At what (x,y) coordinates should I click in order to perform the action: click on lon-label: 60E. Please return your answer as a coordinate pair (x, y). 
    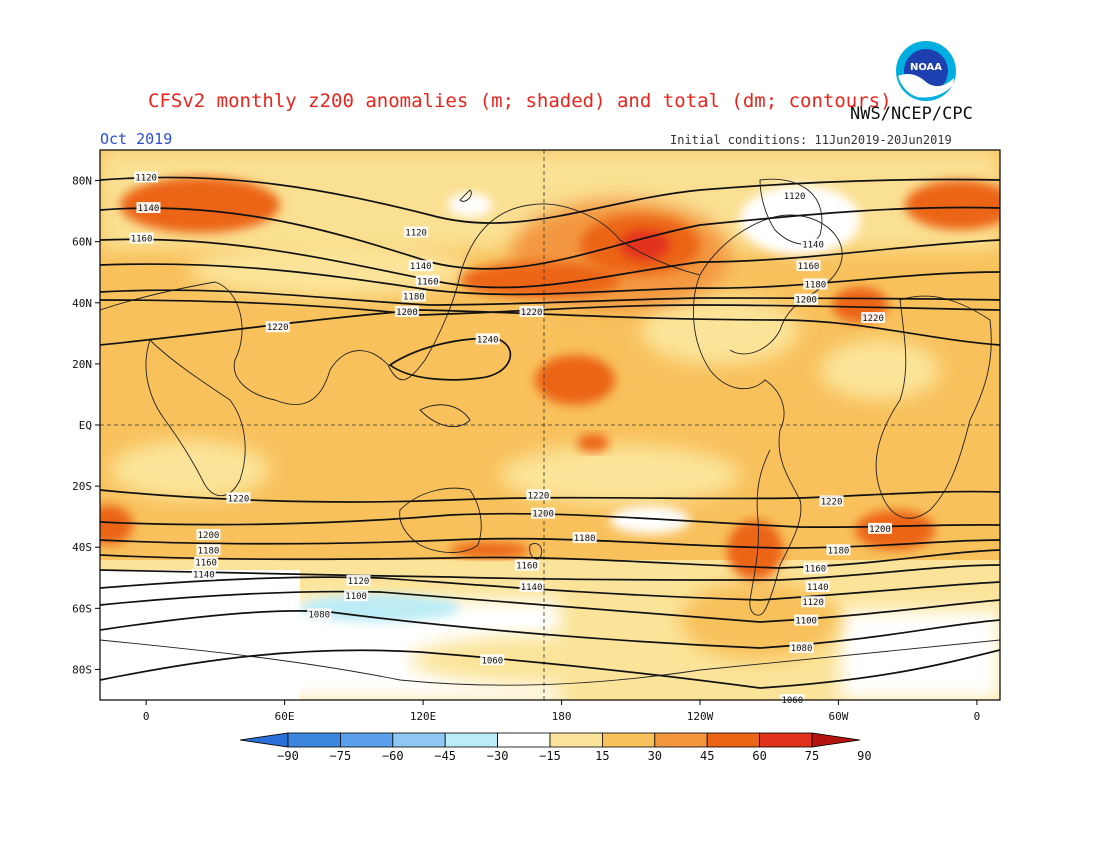
    Looking at the image, I should click on (285, 716).